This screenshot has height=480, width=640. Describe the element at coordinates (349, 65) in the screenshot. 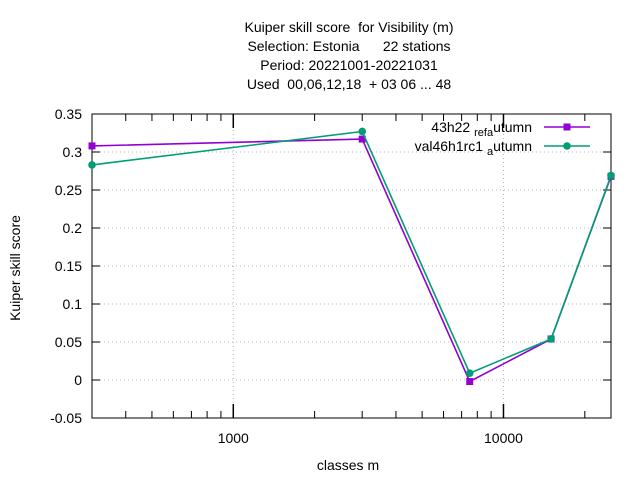

I see `title-line: Period: 20221001-20221031` at that location.